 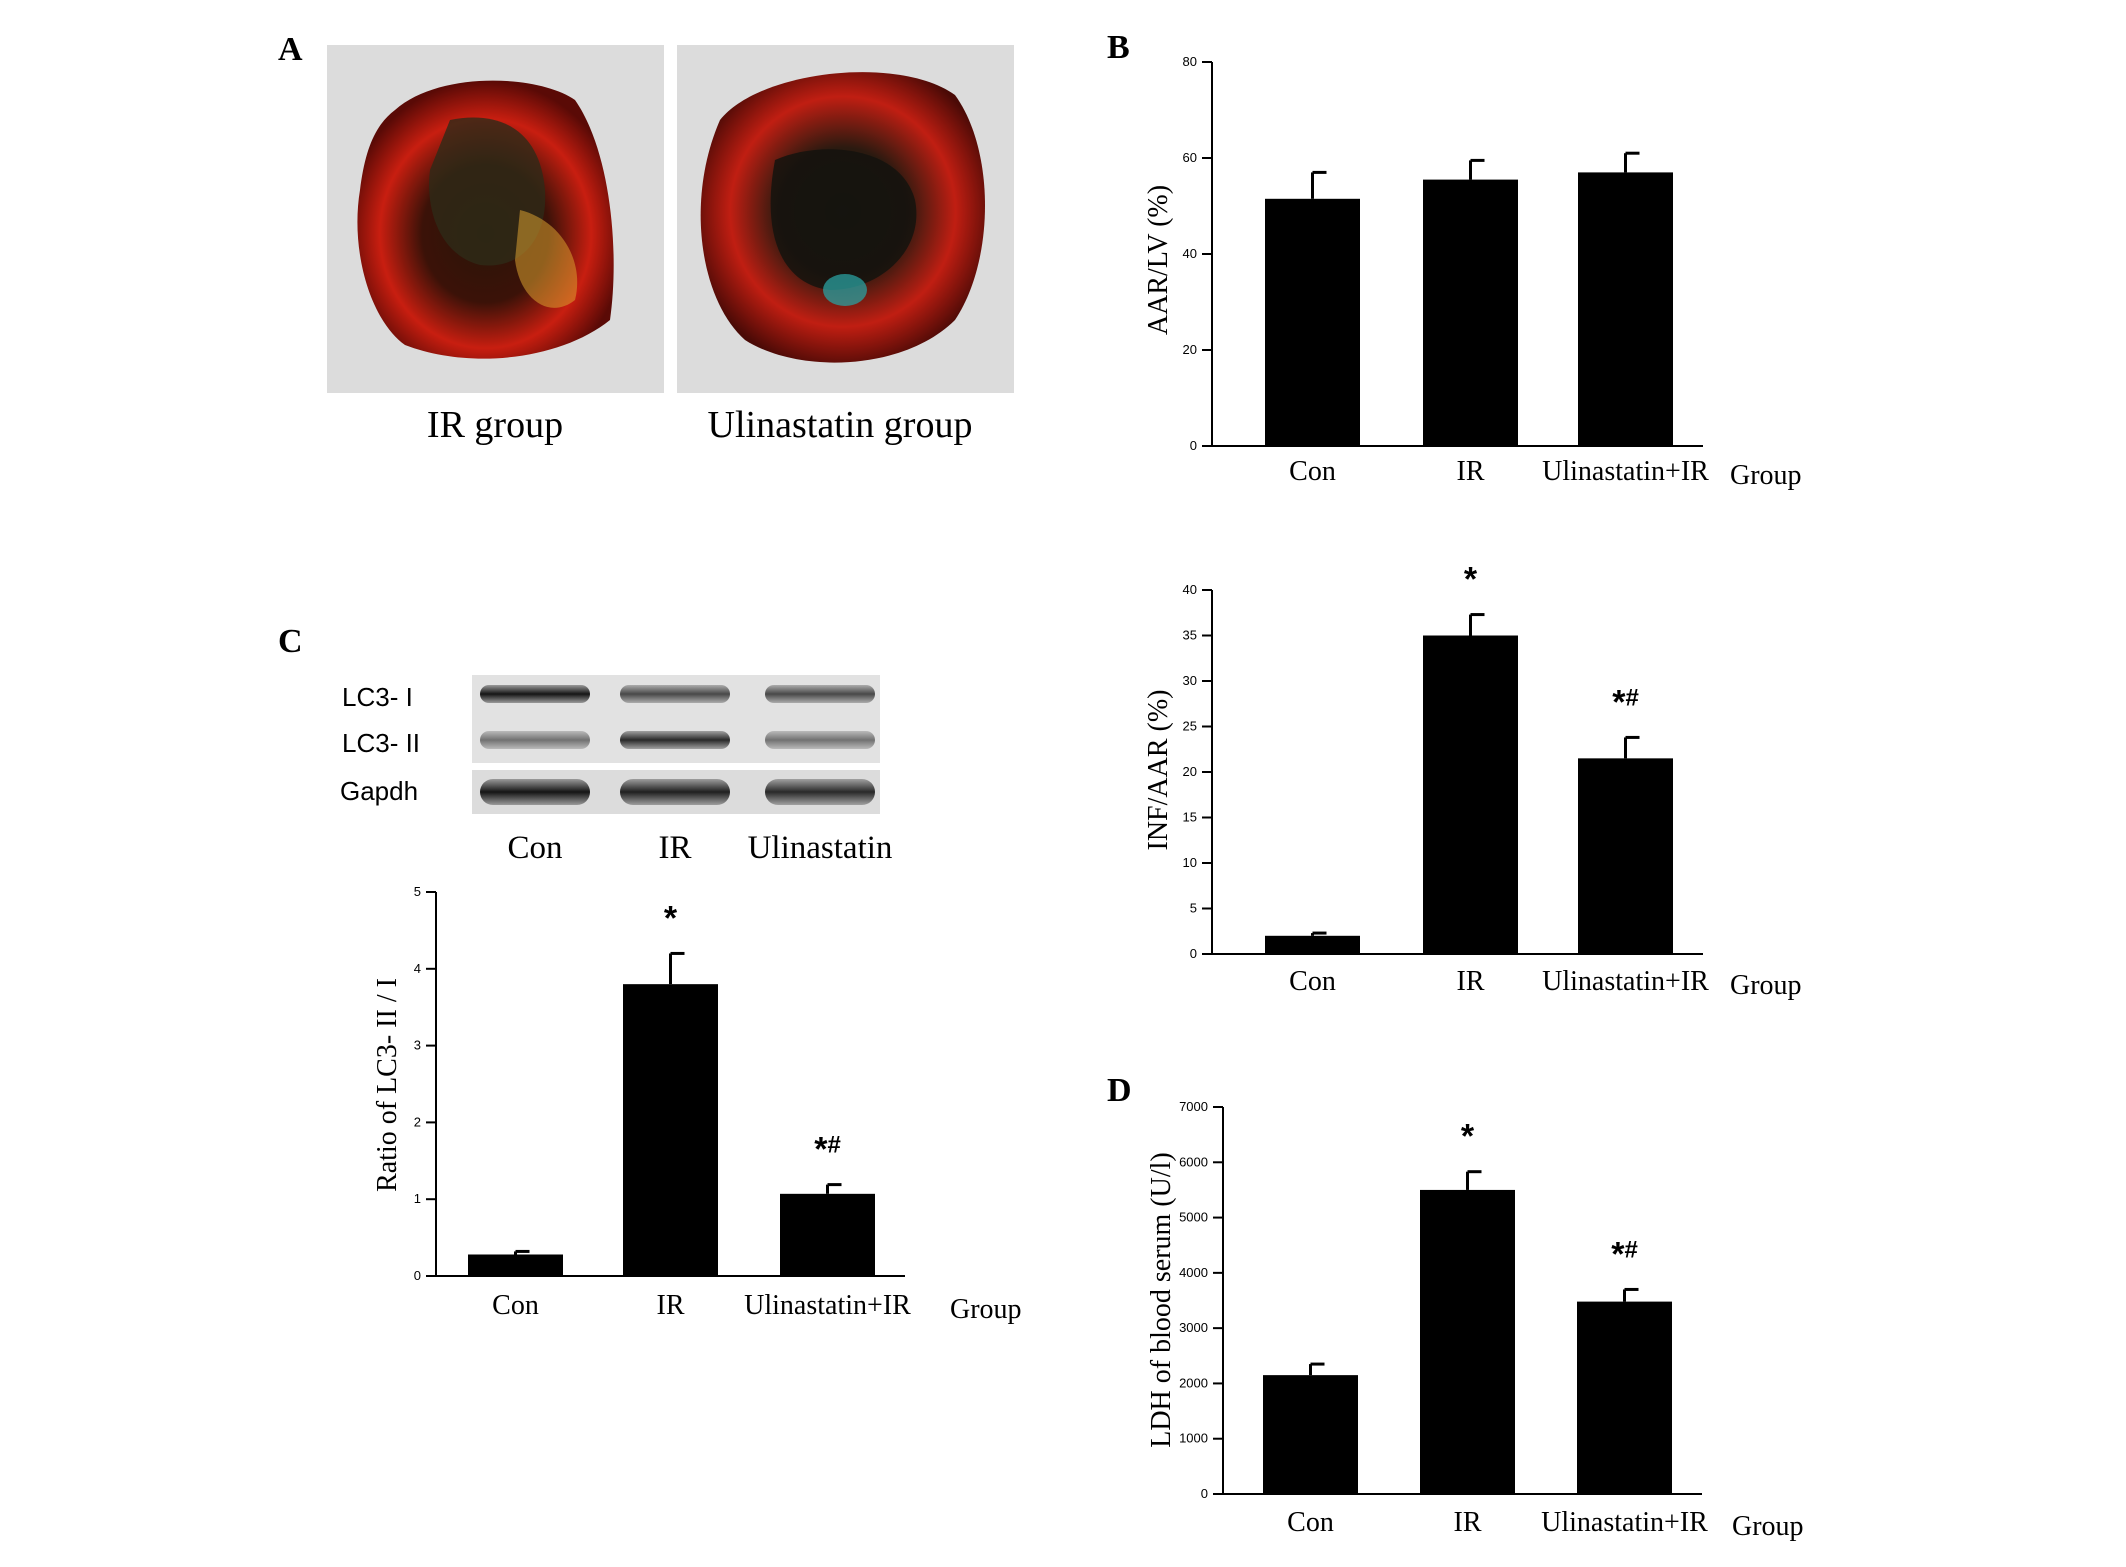 What do you see at coordinates (1190, 635) in the screenshot?
I see `y-tick-label: 35` at bounding box center [1190, 635].